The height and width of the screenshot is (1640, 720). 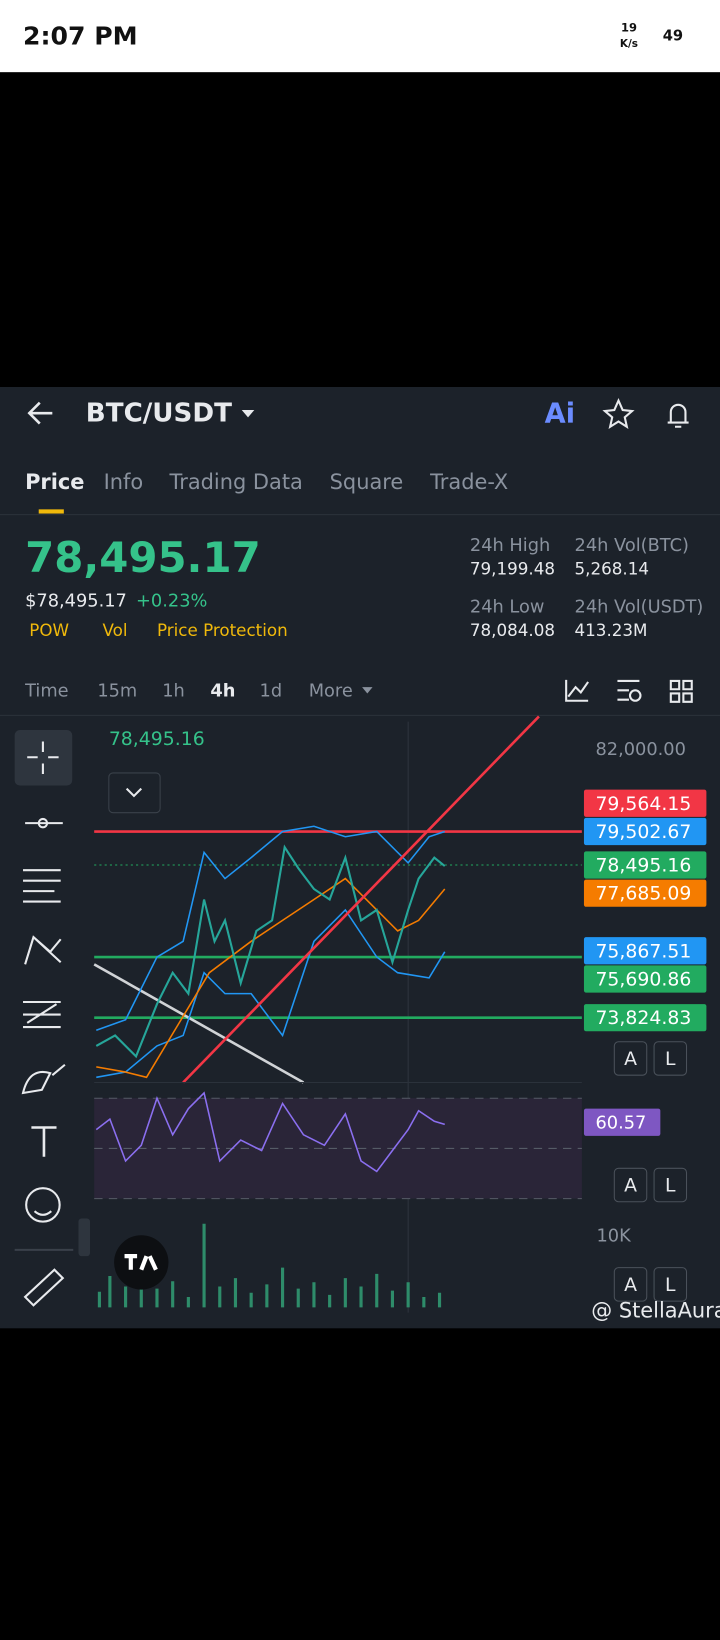 I want to click on rsi-levels, so click(x=338, y=1148).